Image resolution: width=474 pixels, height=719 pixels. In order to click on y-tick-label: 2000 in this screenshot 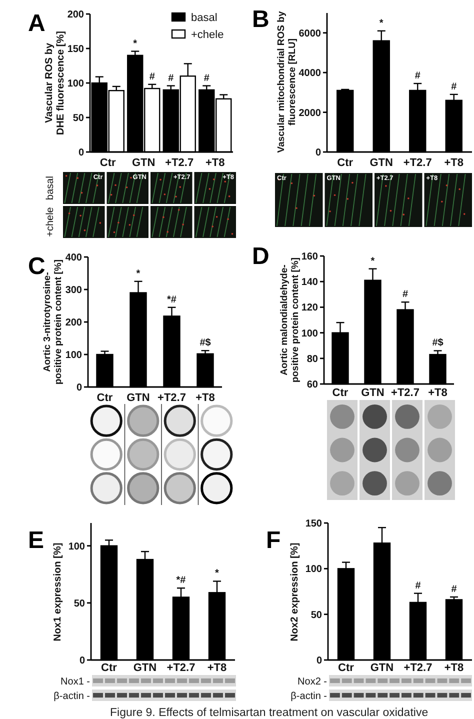, I will do `click(310, 113)`.